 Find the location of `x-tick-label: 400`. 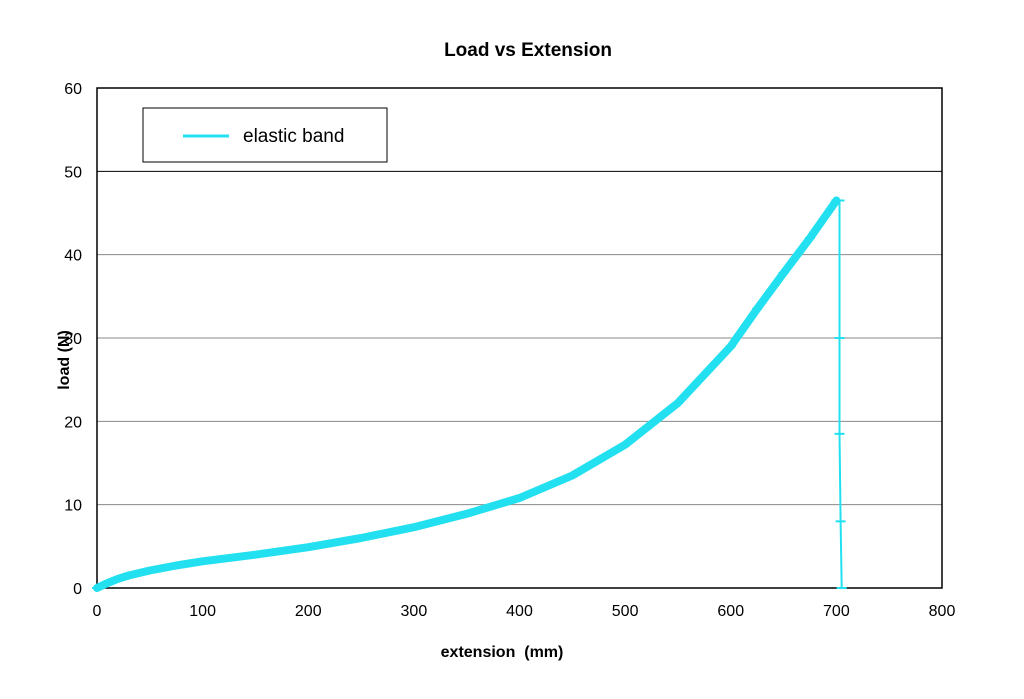

x-tick-label: 400 is located at coordinates (519, 611).